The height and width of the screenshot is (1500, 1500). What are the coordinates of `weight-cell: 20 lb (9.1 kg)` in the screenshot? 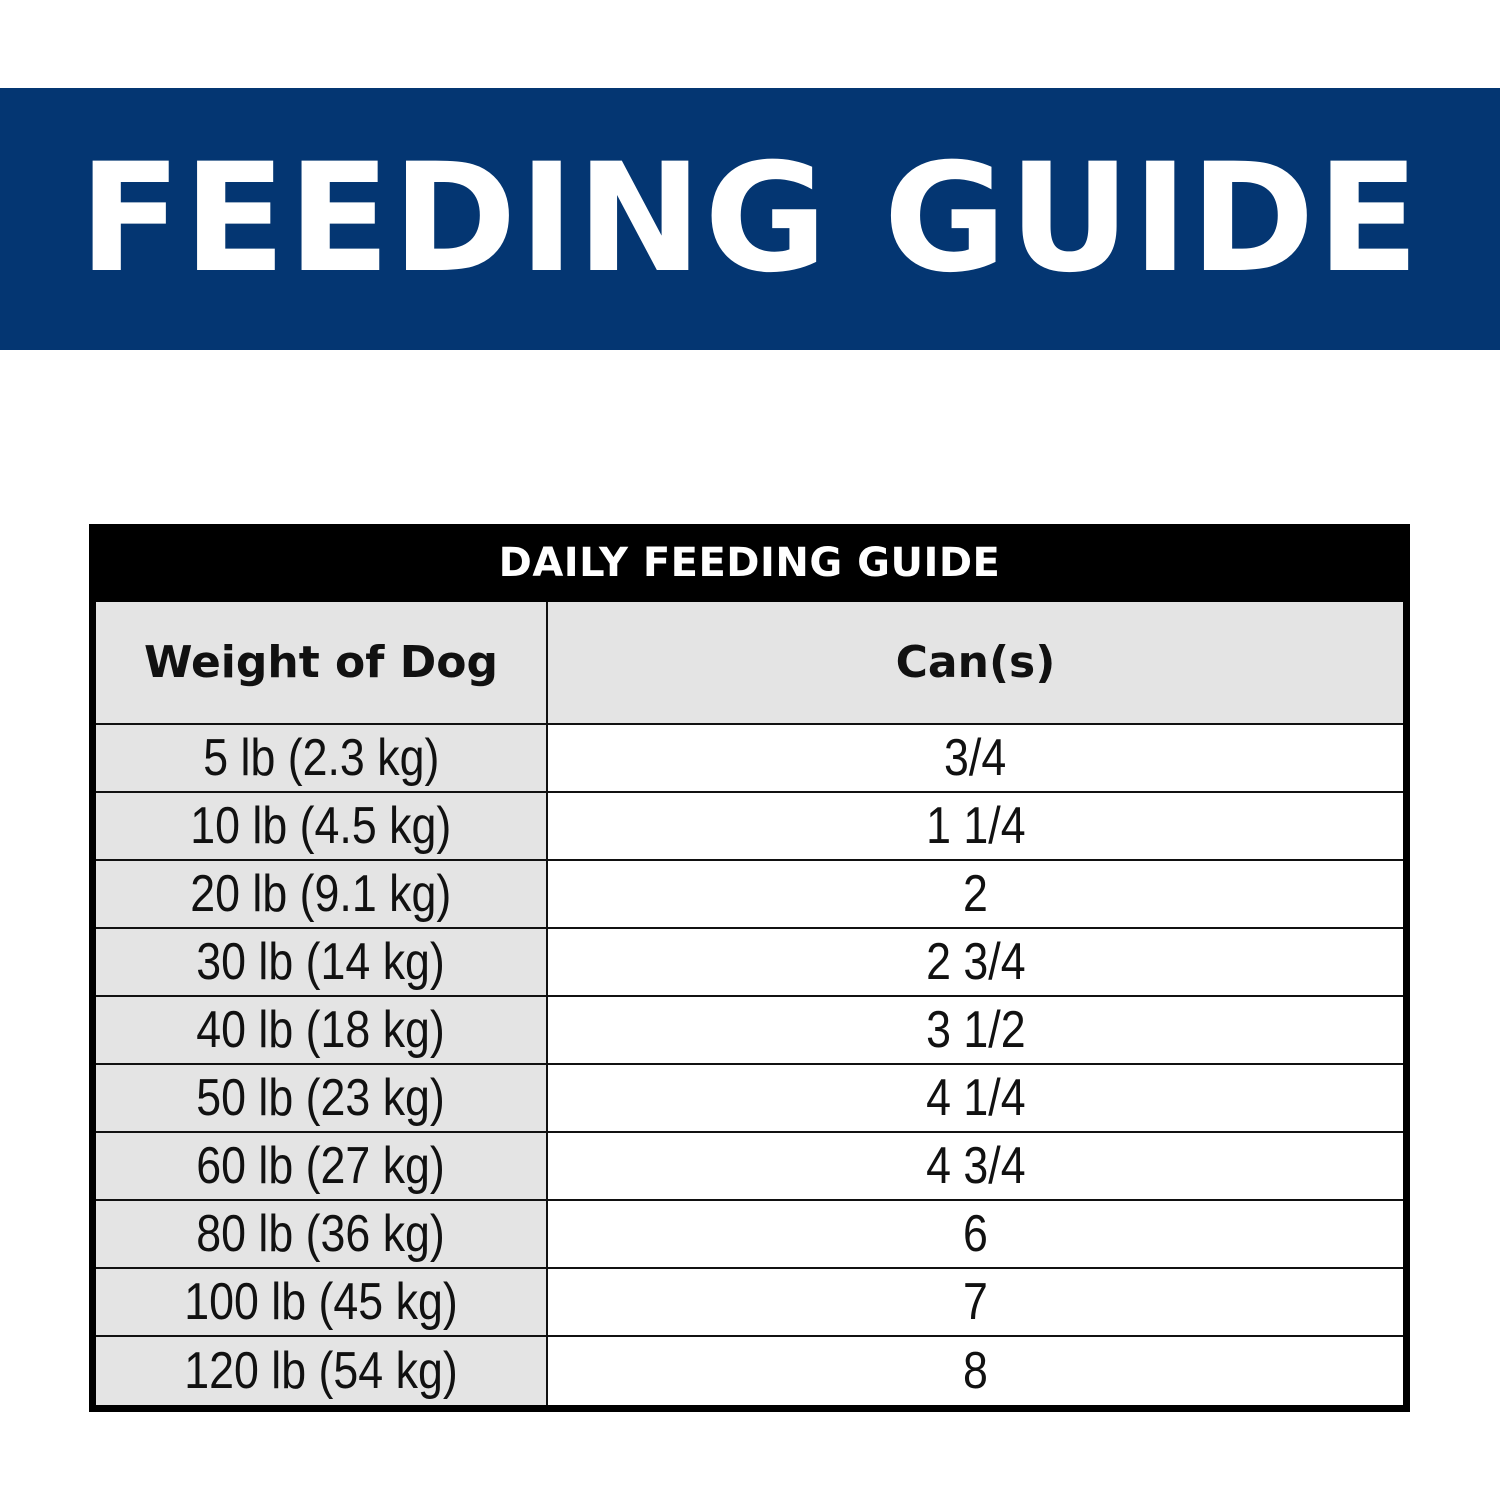 It's located at (322, 895).